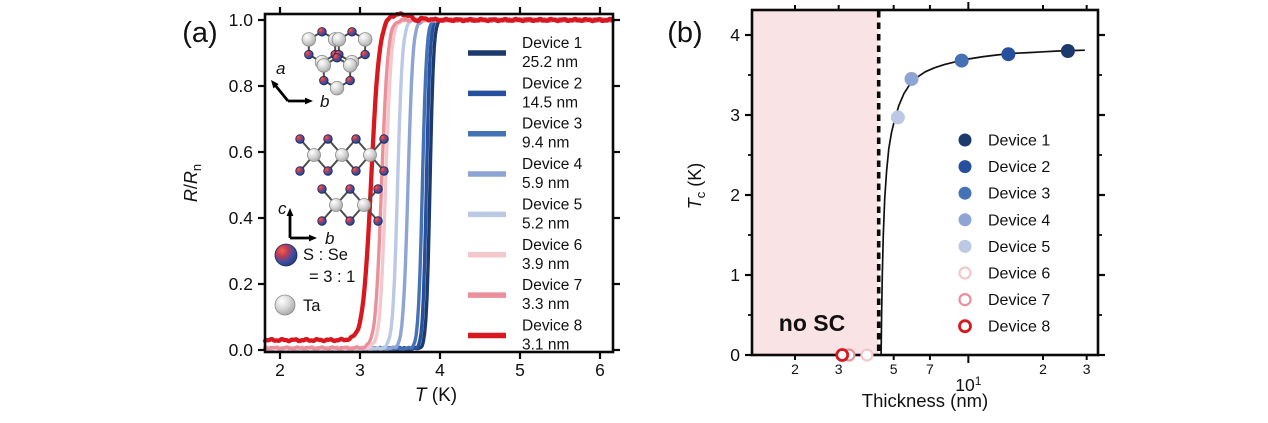 The width and height of the screenshot is (1268, 423). What do you see at coordinates (552, 204) in the screenshot?
I see `a-legend-device-label: Device 5` at bounding box center [552, 204].